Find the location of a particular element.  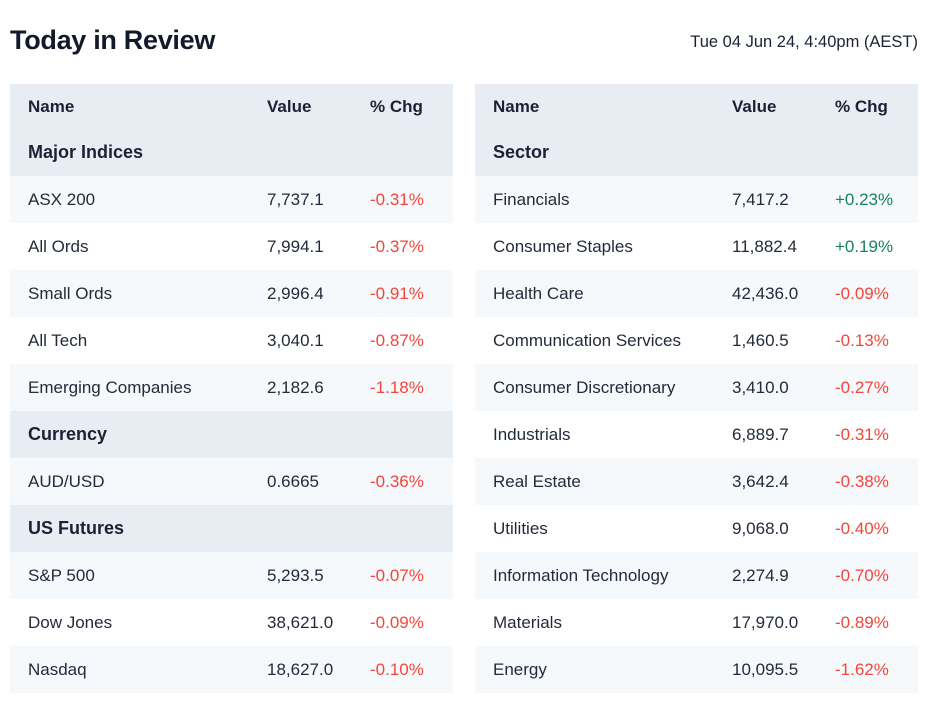

instrument-change: -1.62% is located at coordinates (862, 669).